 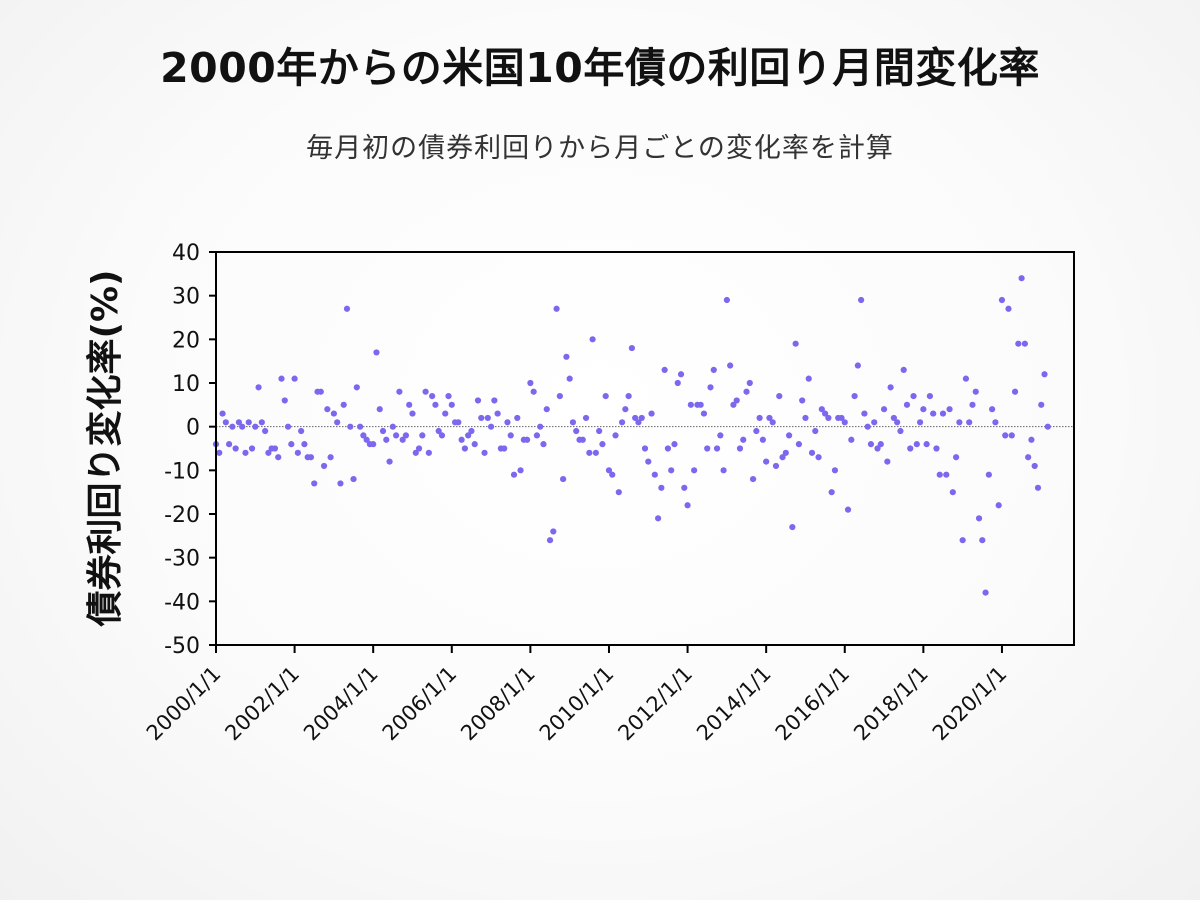 I want to click on y-tick-label: 40, so click(x=186, y=253).